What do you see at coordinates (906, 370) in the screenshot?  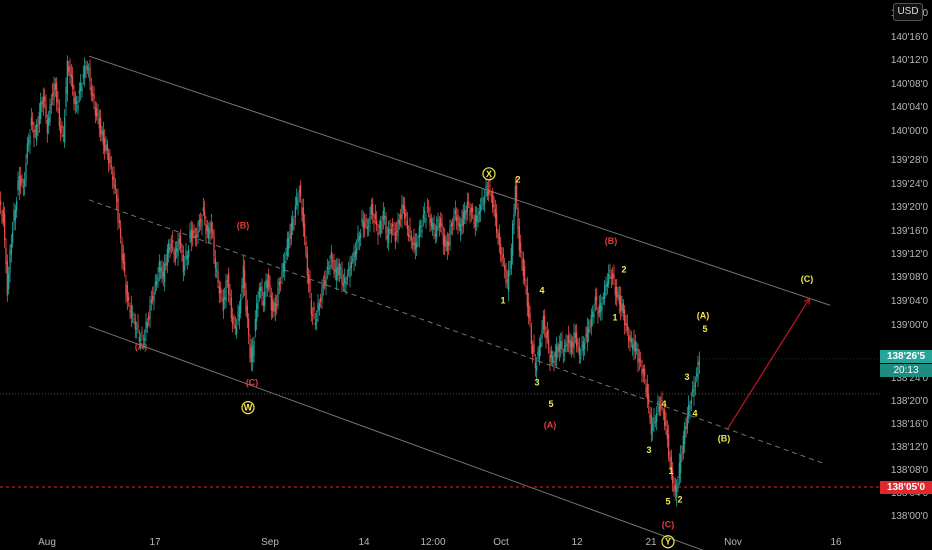 I see `bar-countdown: 20:13` at bounding box center [906, 370].